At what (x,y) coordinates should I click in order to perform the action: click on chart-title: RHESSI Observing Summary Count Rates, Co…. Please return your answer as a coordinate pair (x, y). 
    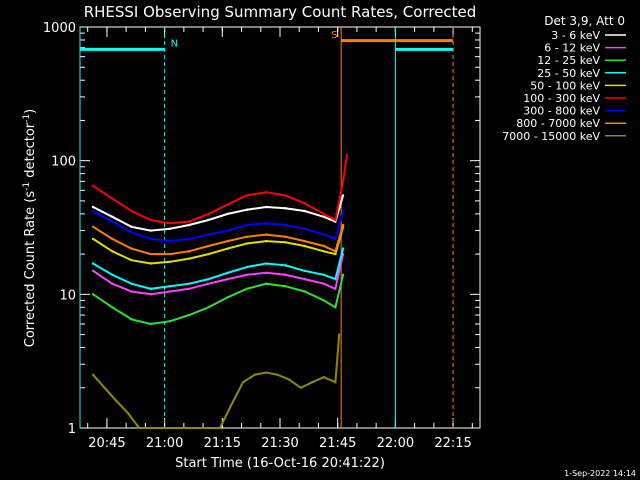
    Looking at the image, I should click on (280, 12).